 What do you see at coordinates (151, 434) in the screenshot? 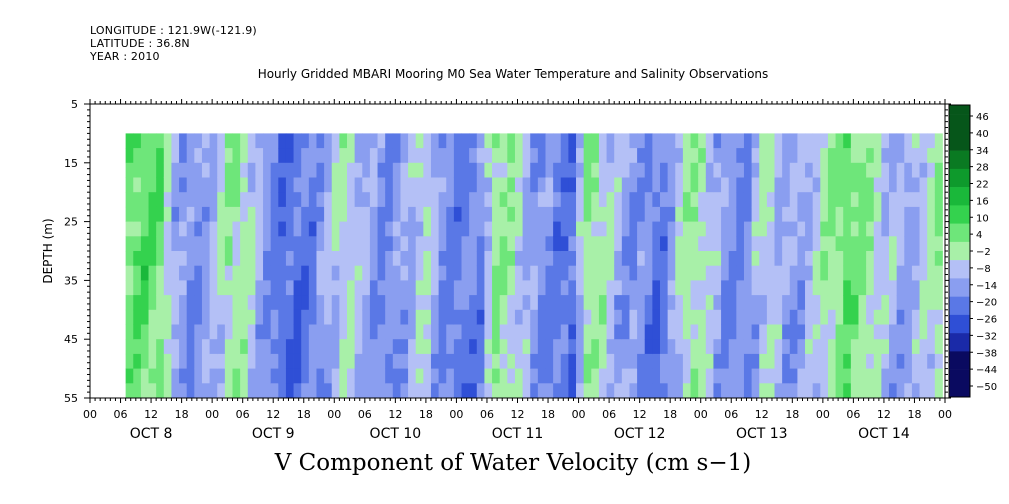
I see `date-label: OCT 8` at bounding box center [151, 434].